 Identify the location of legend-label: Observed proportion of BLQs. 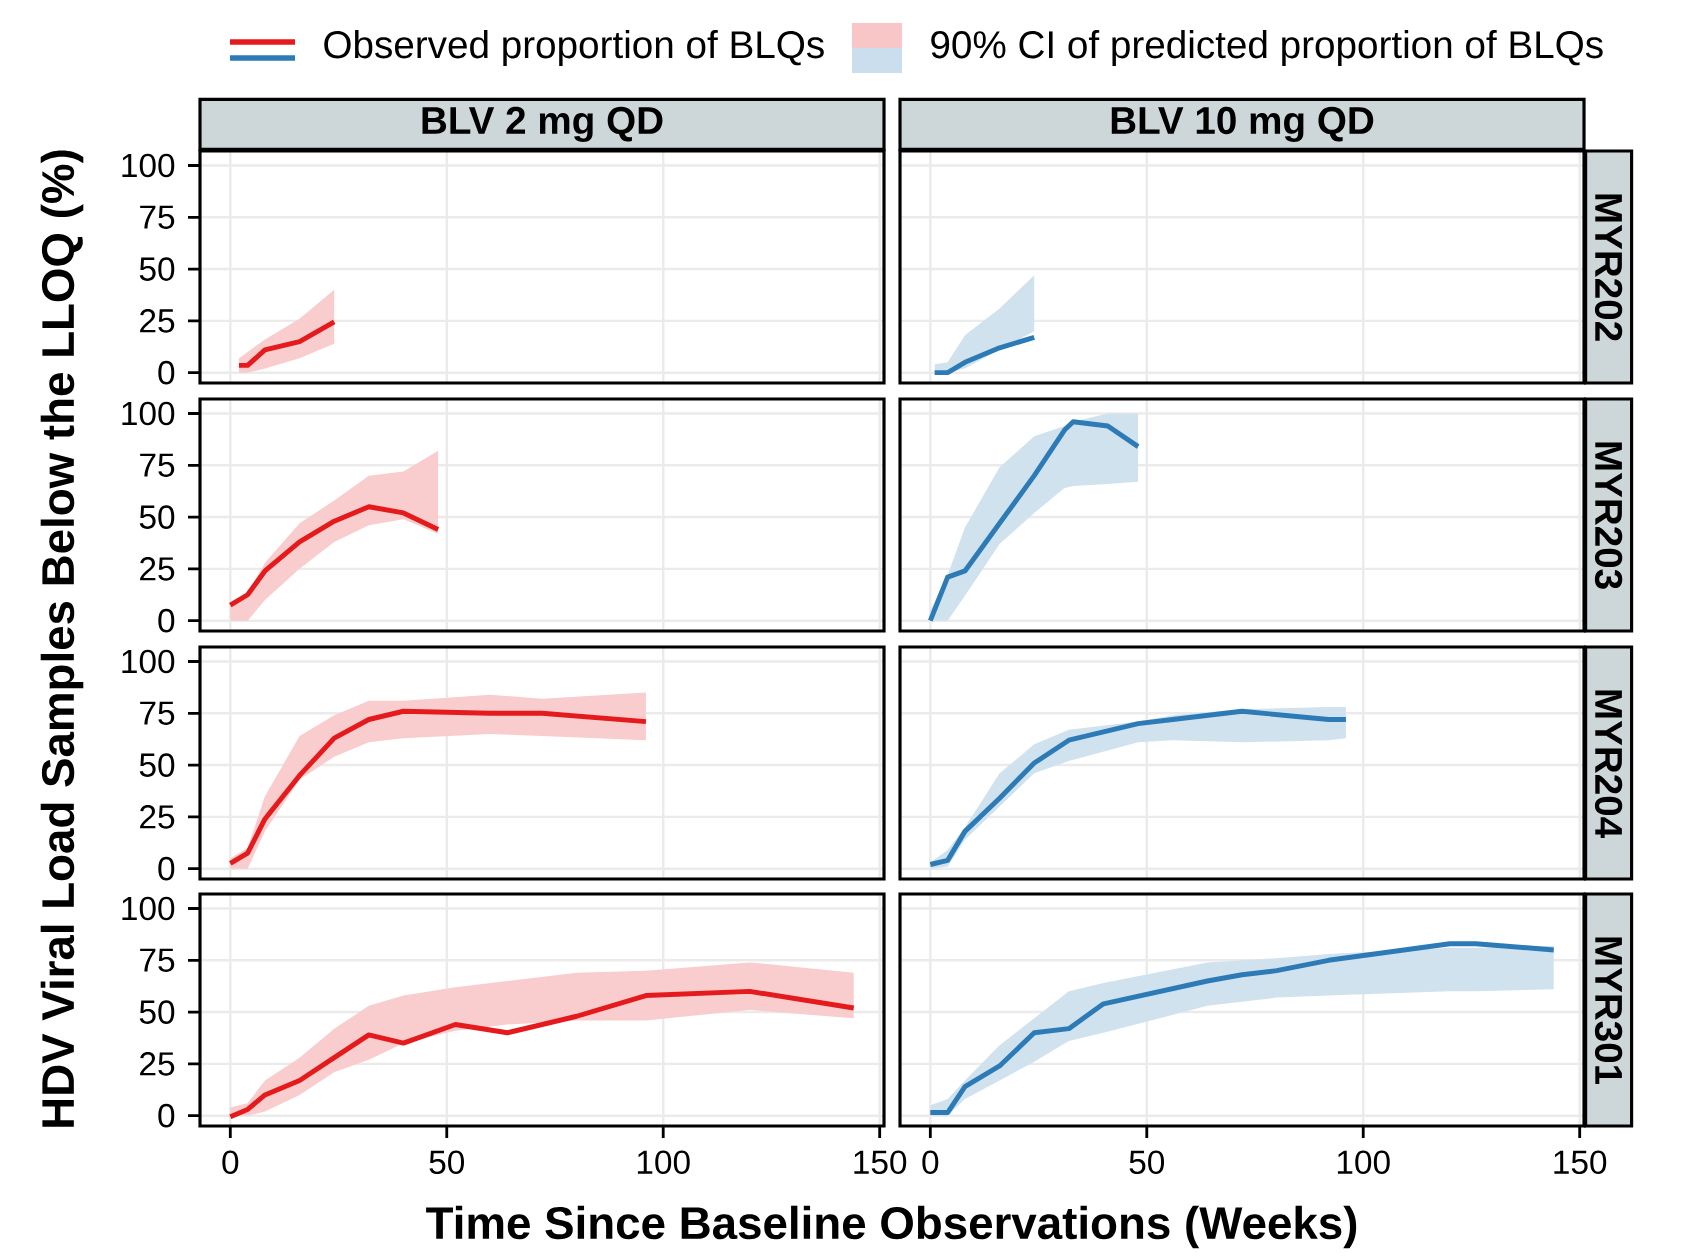
(574, 48).